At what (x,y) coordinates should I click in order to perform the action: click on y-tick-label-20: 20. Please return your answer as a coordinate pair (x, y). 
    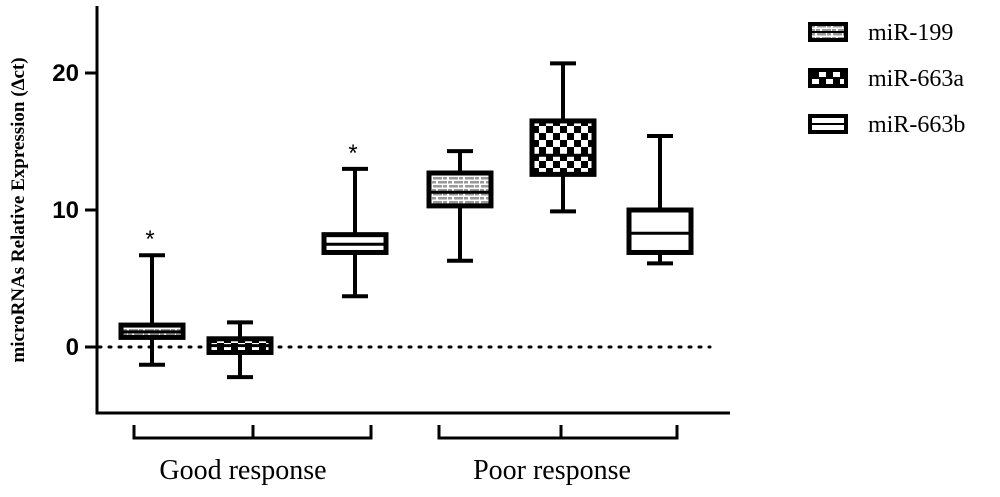
    Looking at the image, I should click on (65, 73).